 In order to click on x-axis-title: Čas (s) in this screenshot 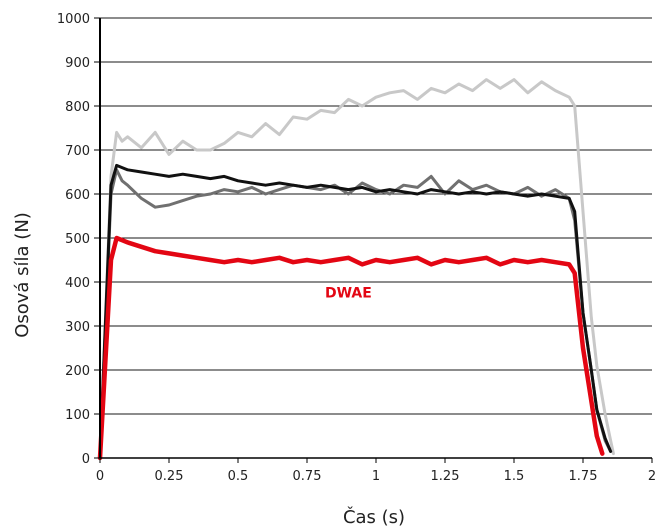, I will do `click(374, 517)`.